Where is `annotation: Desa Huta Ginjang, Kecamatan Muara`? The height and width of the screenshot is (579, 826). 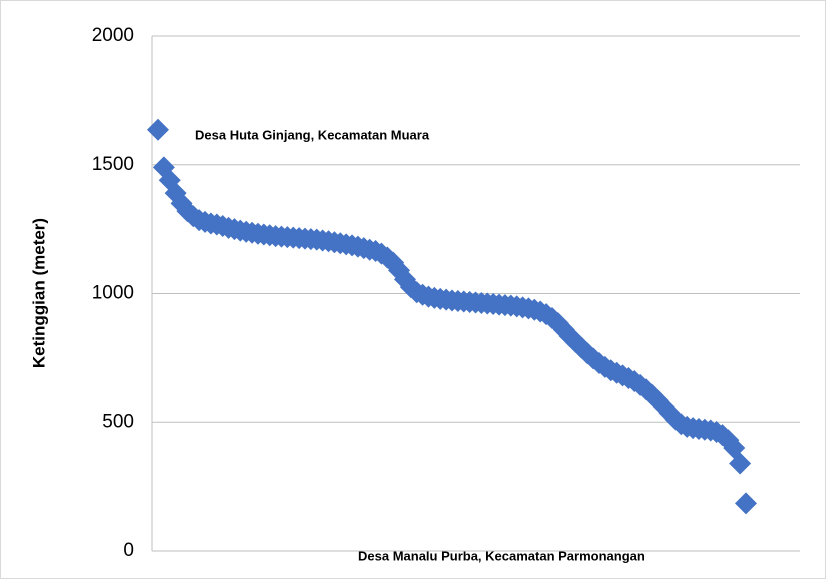 annotation: Desa Huta Ginjang, Kecamatan Muara is located at coordinates (312, 134).